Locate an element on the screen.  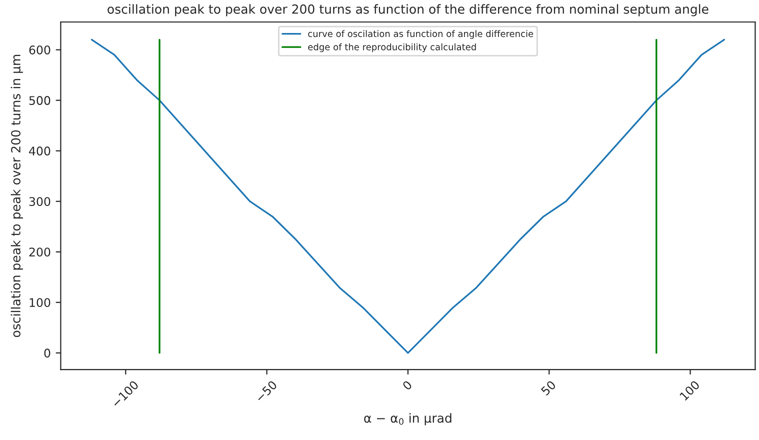
x-tick-label: −50 is located at coordinates (266, 391).